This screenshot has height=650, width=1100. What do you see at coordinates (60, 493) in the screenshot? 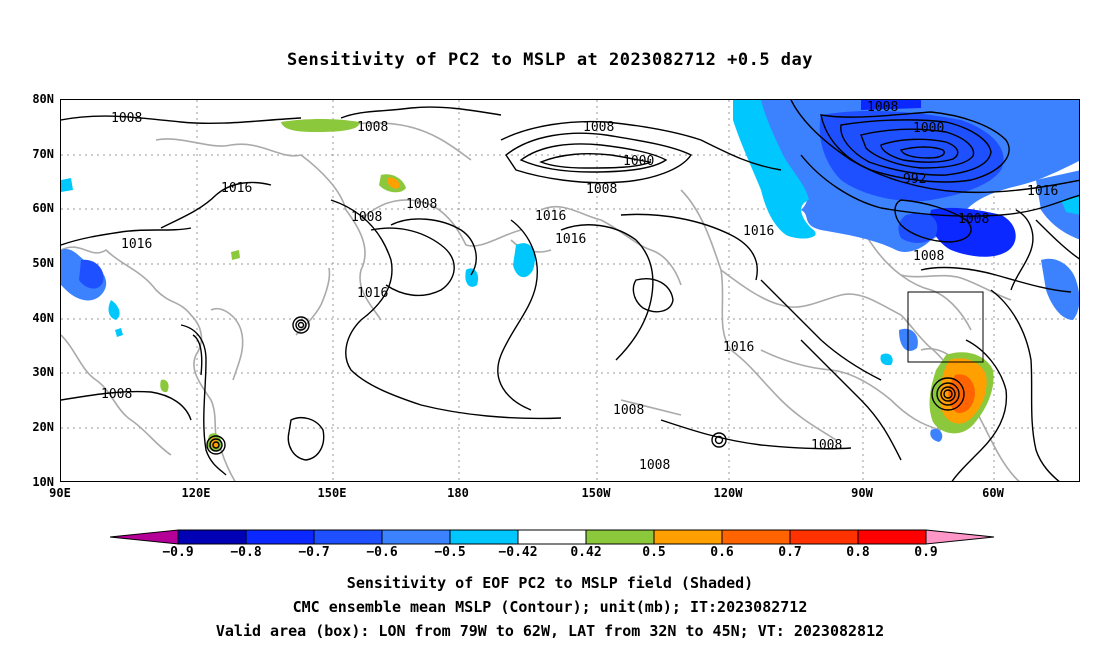
I see `lon-label-90e: 90E` at bounding box center [60, 493].